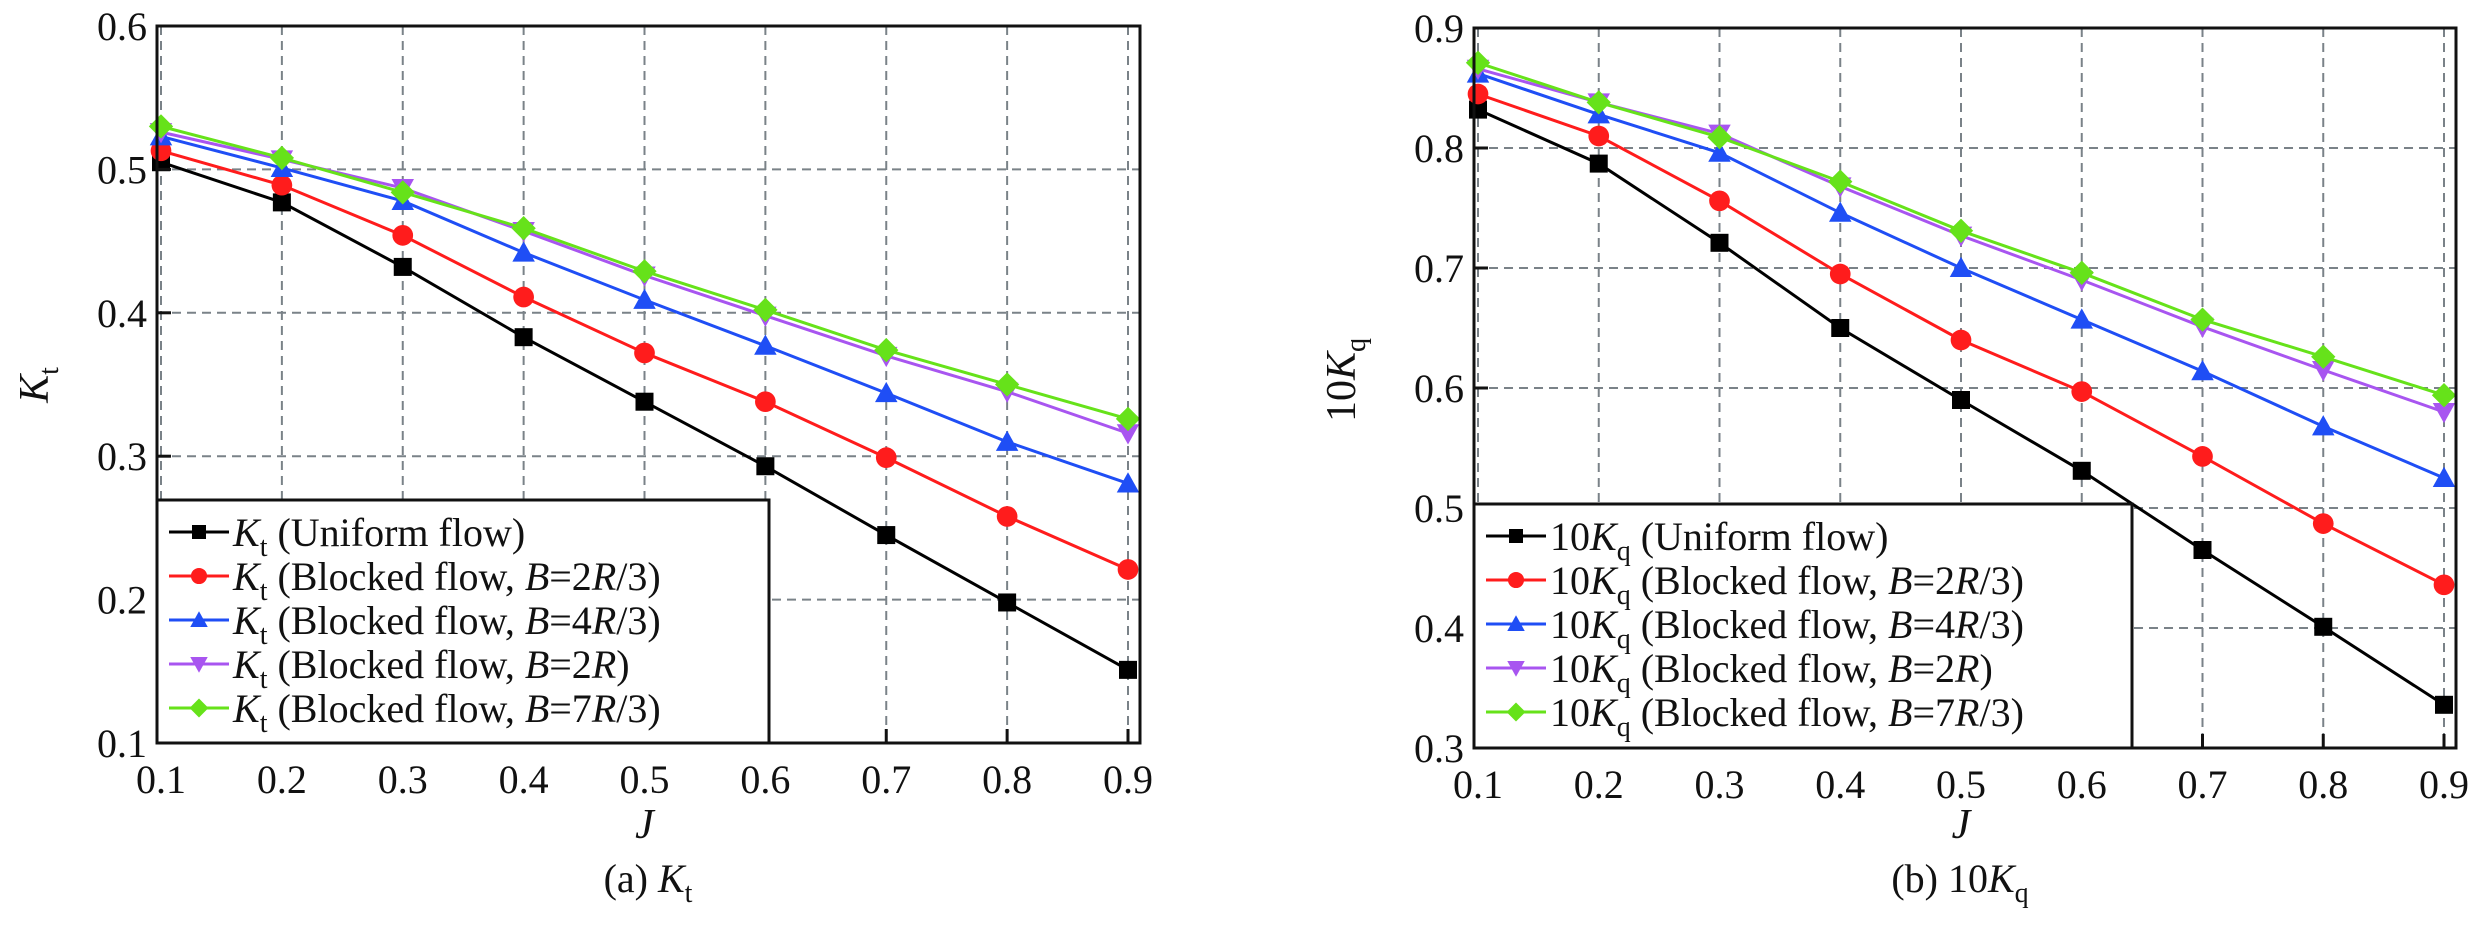 Image resolution: width=2481 pixels, height=936 pixels. Describe the element at coordinates (570, 620) in the screenshot. I see `legend-eq: =4` at that location.